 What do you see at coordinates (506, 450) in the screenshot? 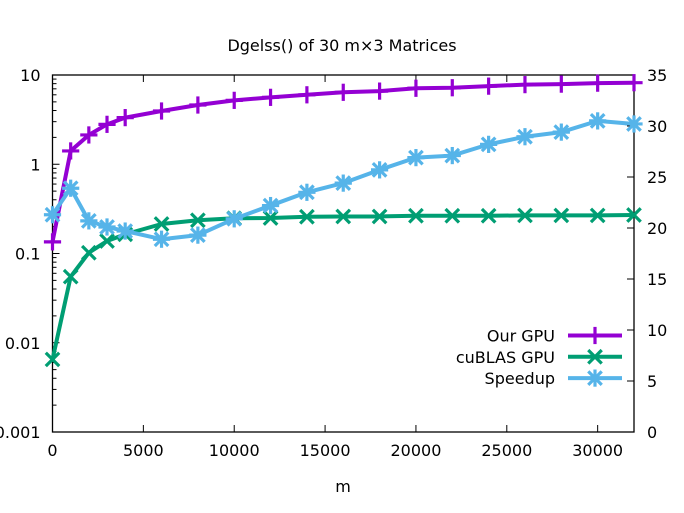
I see `x-tick-label: 25000` at bounding box center [506, 450].